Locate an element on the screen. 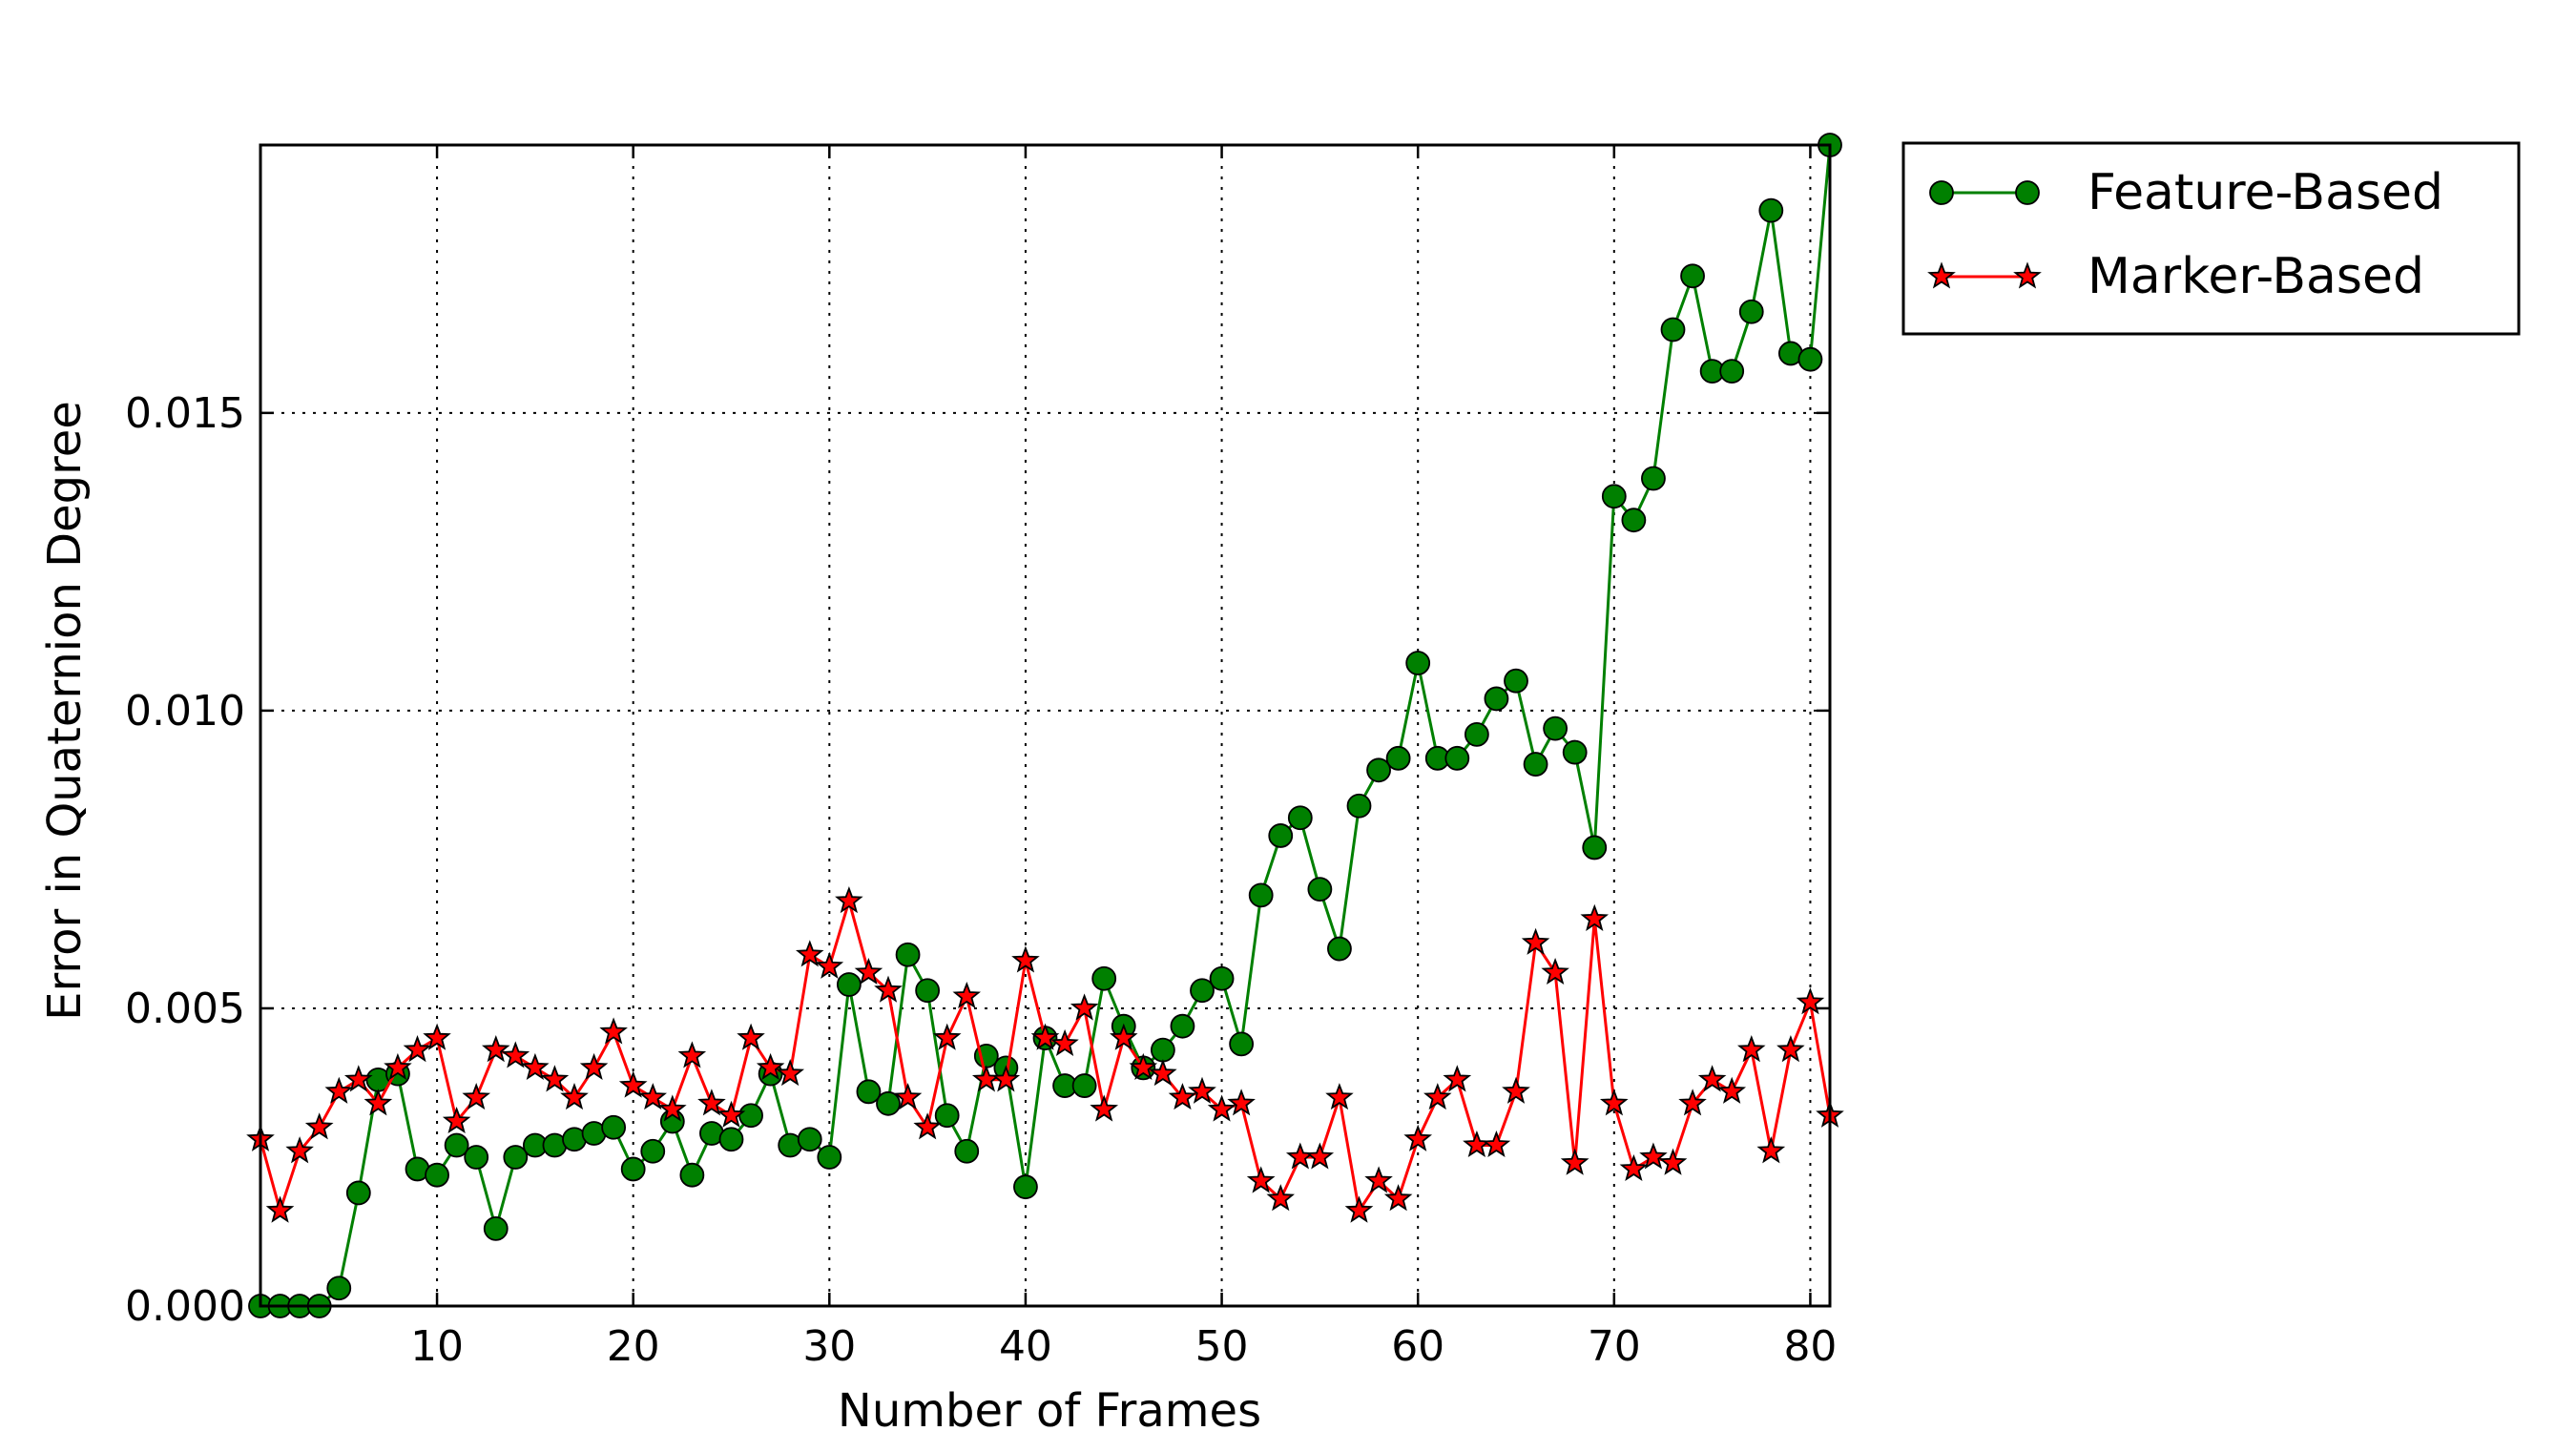 Image resolution: width=2576 pixels, height=1431 pixels. x-tick-label: 10 is located at coordinates (437, 1346).